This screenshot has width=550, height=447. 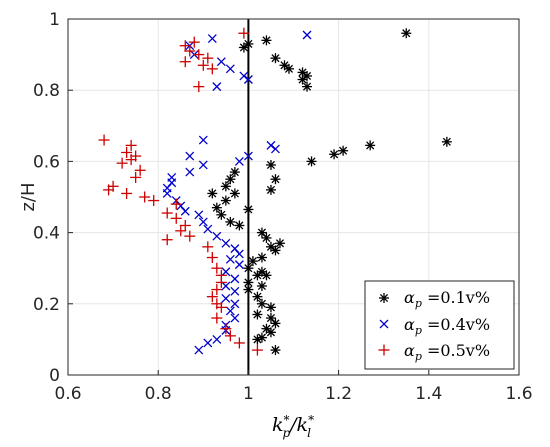 I want to click on x-tick-label: 1.2, so click(x=338, y=394).